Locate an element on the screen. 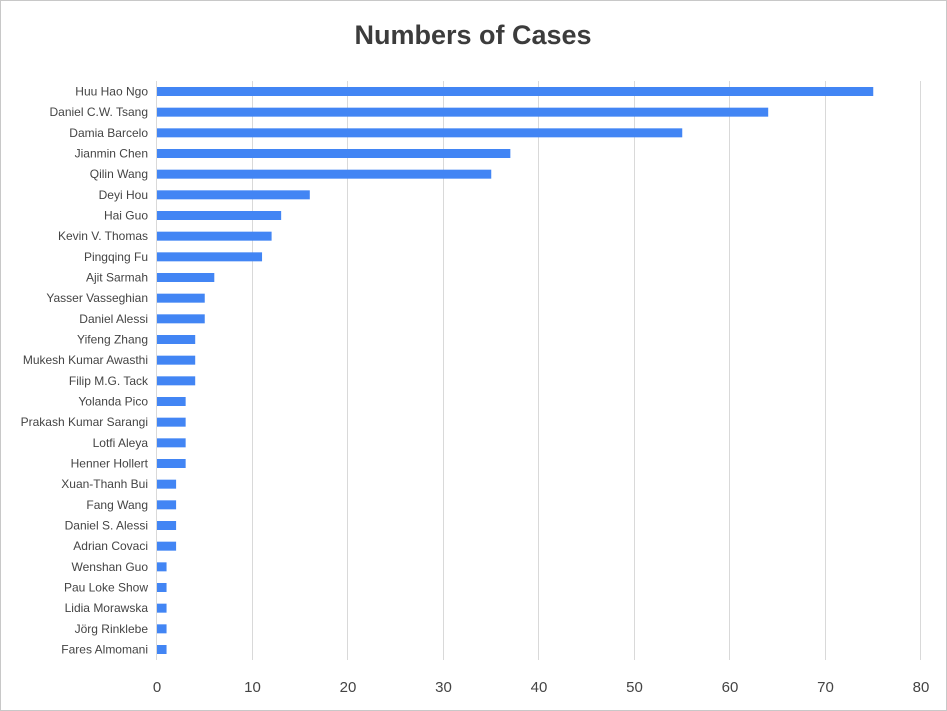 The image size is (947, 711). y-tick-label: Jörg Rinklebe is located at coordinates (112, 629).